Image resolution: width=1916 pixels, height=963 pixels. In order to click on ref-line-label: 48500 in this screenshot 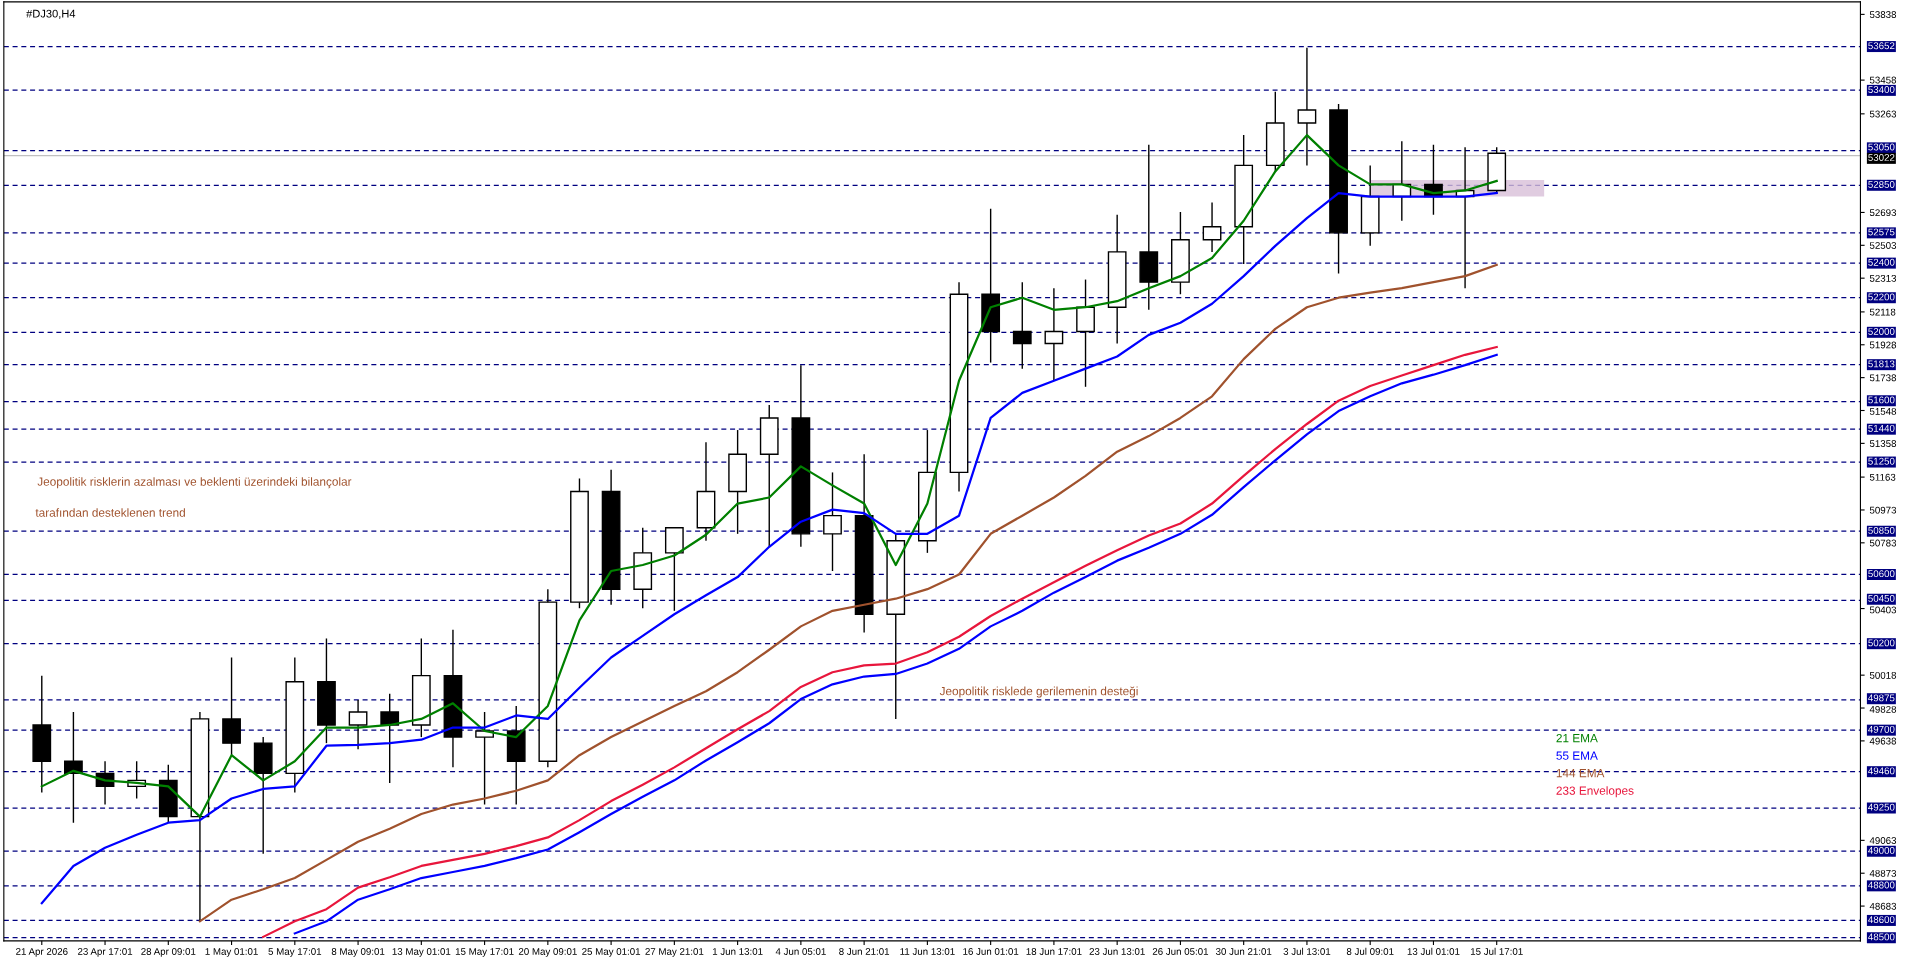, I will do `click(1881, 937)`.